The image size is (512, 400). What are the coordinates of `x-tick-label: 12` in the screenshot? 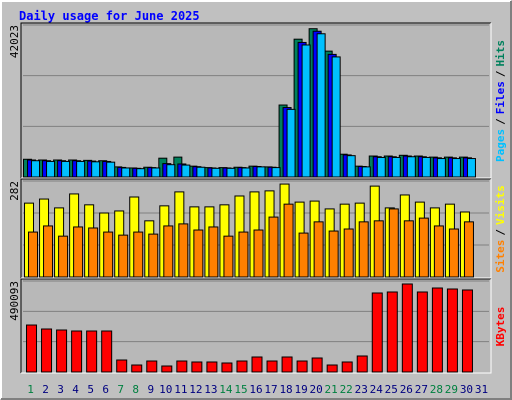 It's located at (195, 389).